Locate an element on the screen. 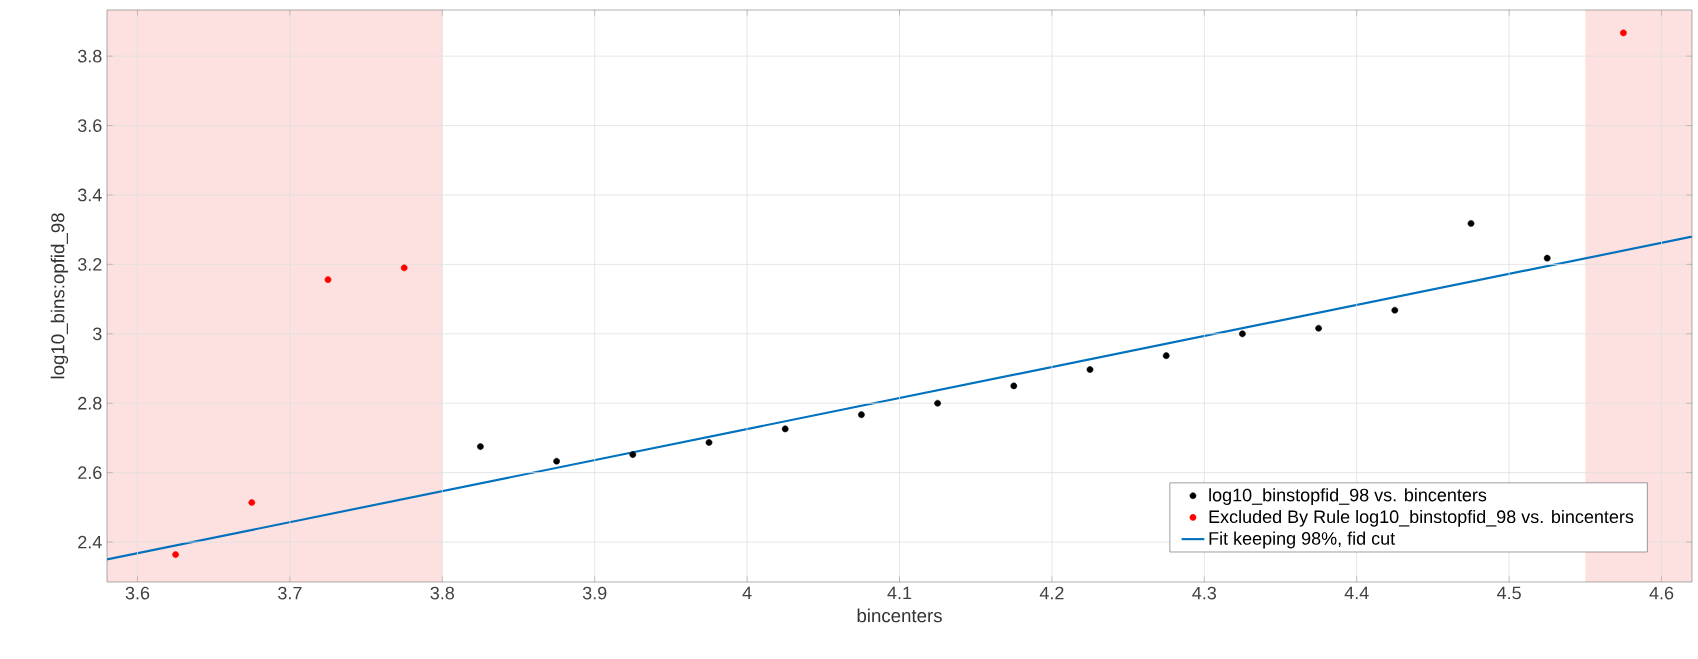 This screenshot has height=659, width=1698. y-tick-label: 3.2 is located at coordinates (89, 264).